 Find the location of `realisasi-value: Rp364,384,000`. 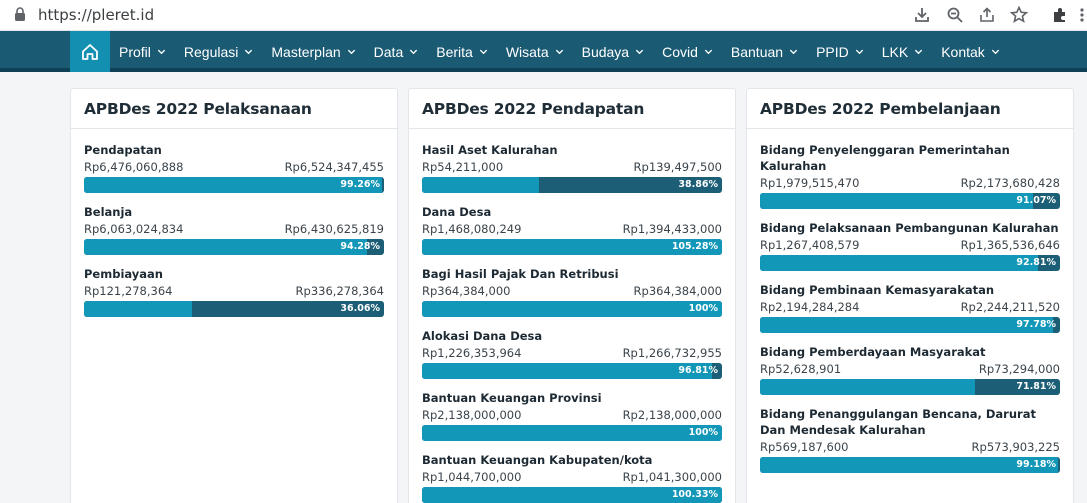

realisasi-value: Rp364,384,000 is located at coordinates (466, 291).